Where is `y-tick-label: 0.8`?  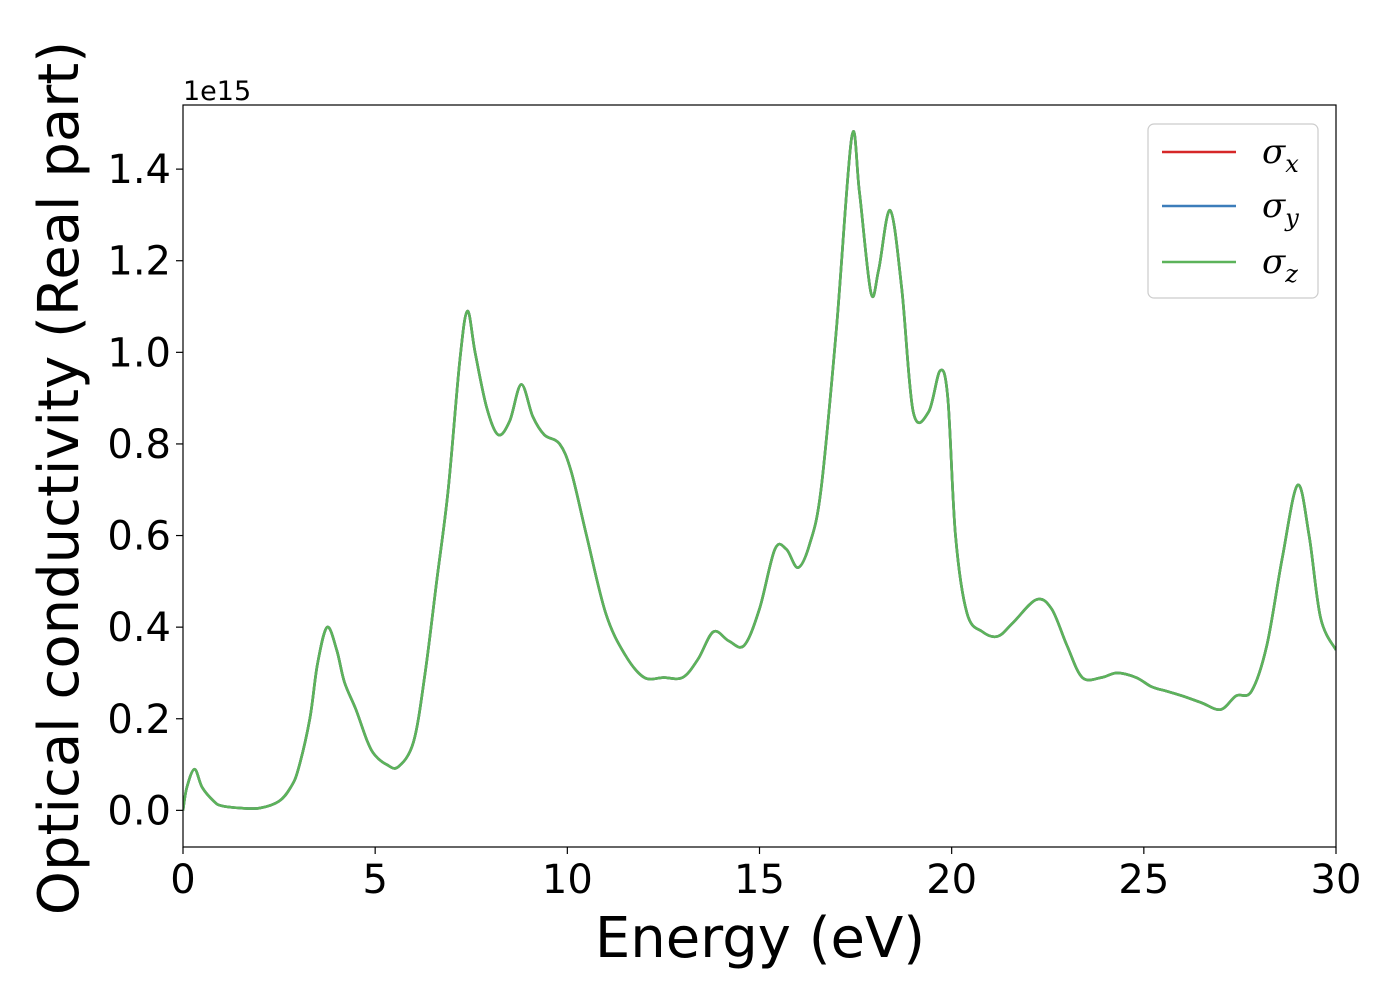
y-tick-label: 0.8 is located at coordinates (139, 445).